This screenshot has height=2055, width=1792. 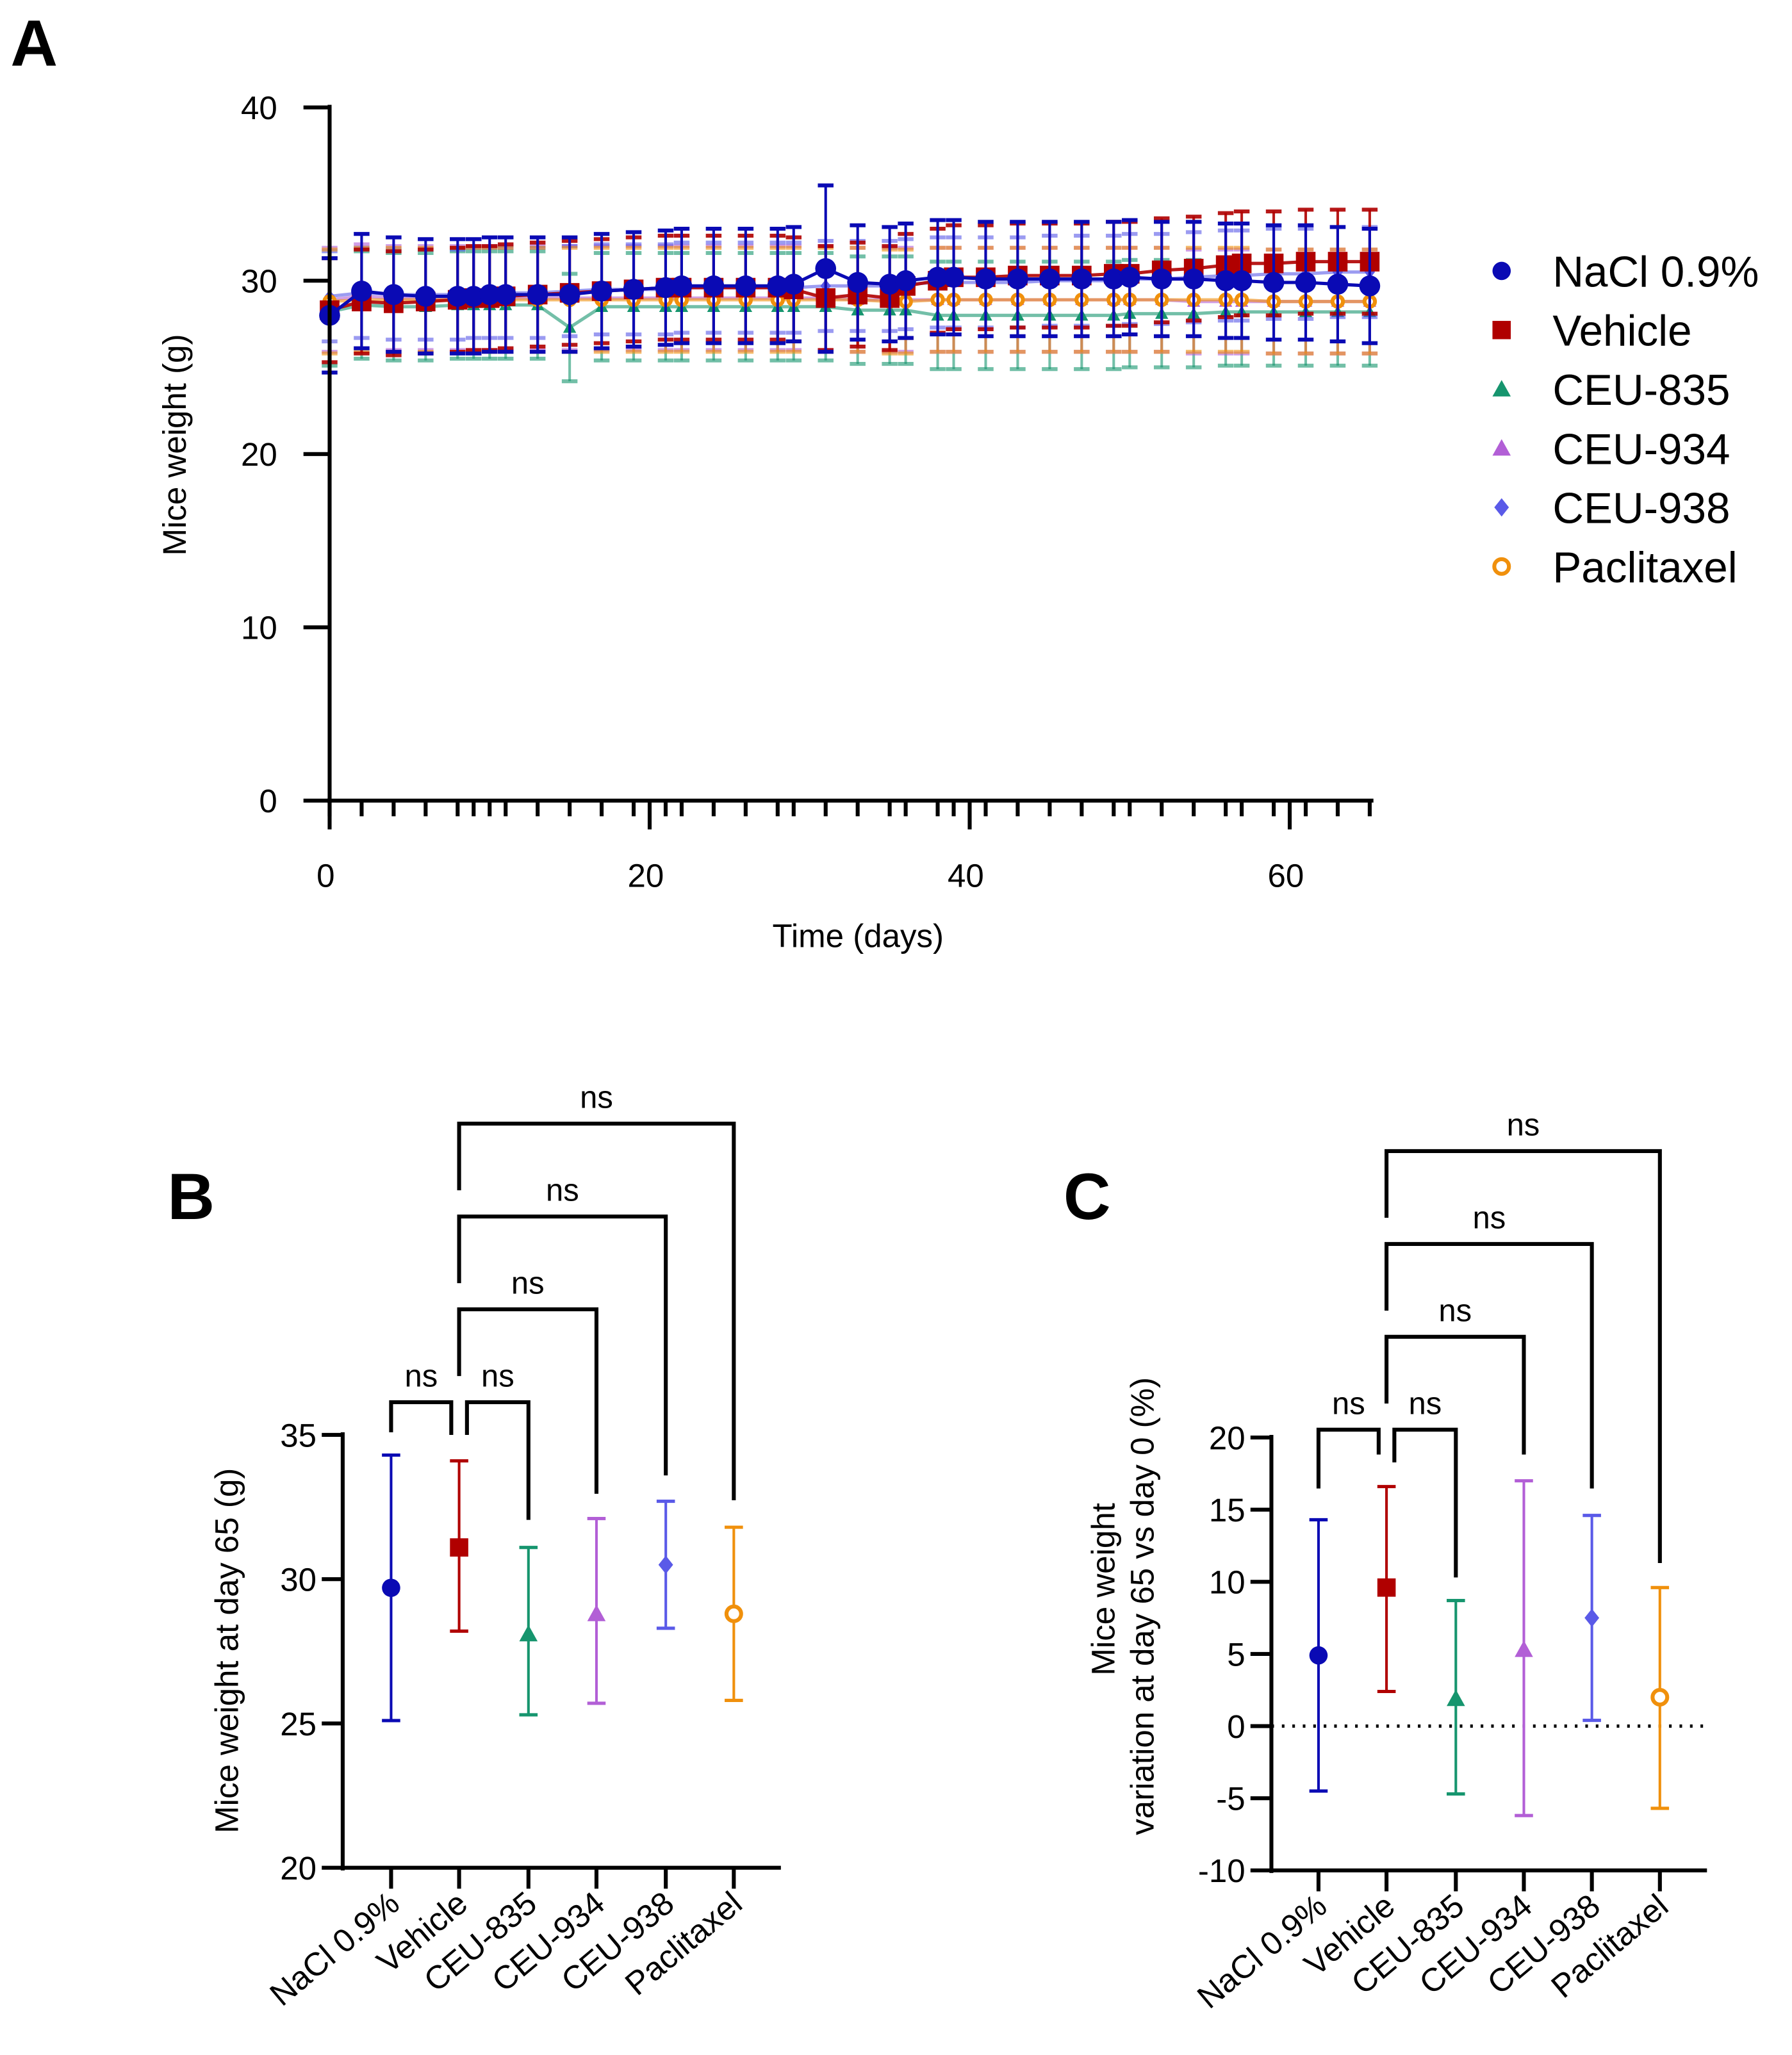 What do you see at coordinates (298, 1724) in the screenshot?
I see `y-tick-label: 25` at bounding box center [298, 1724].